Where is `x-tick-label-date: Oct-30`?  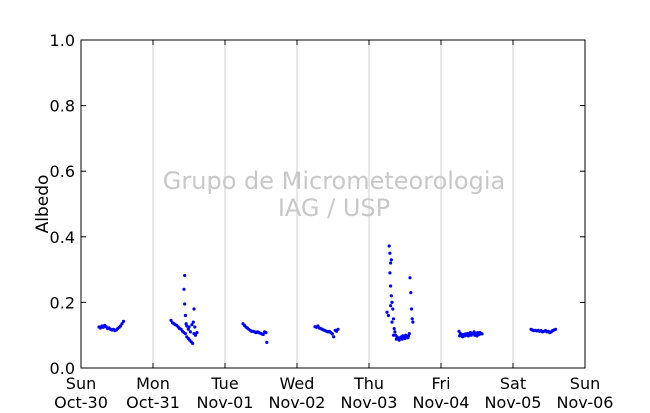 x-tick-label-date: Oct-30 is located at coordinates (81, 401).